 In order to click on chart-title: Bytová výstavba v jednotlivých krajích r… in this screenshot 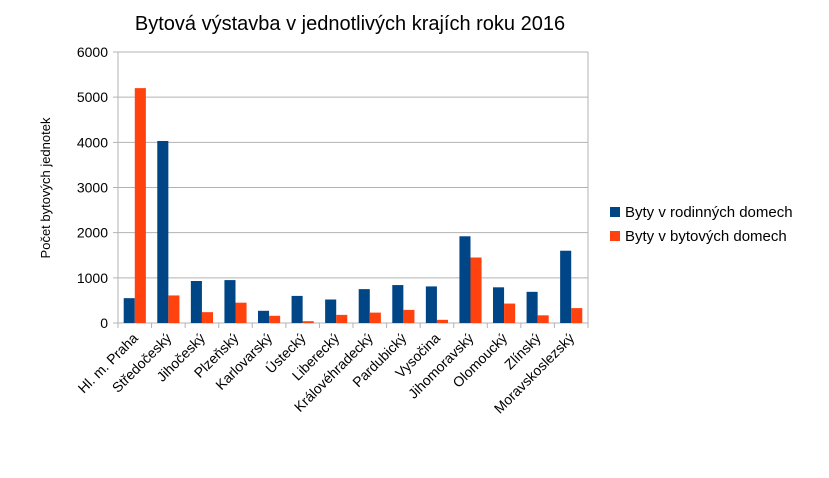, I will do `click(350, 24)`.